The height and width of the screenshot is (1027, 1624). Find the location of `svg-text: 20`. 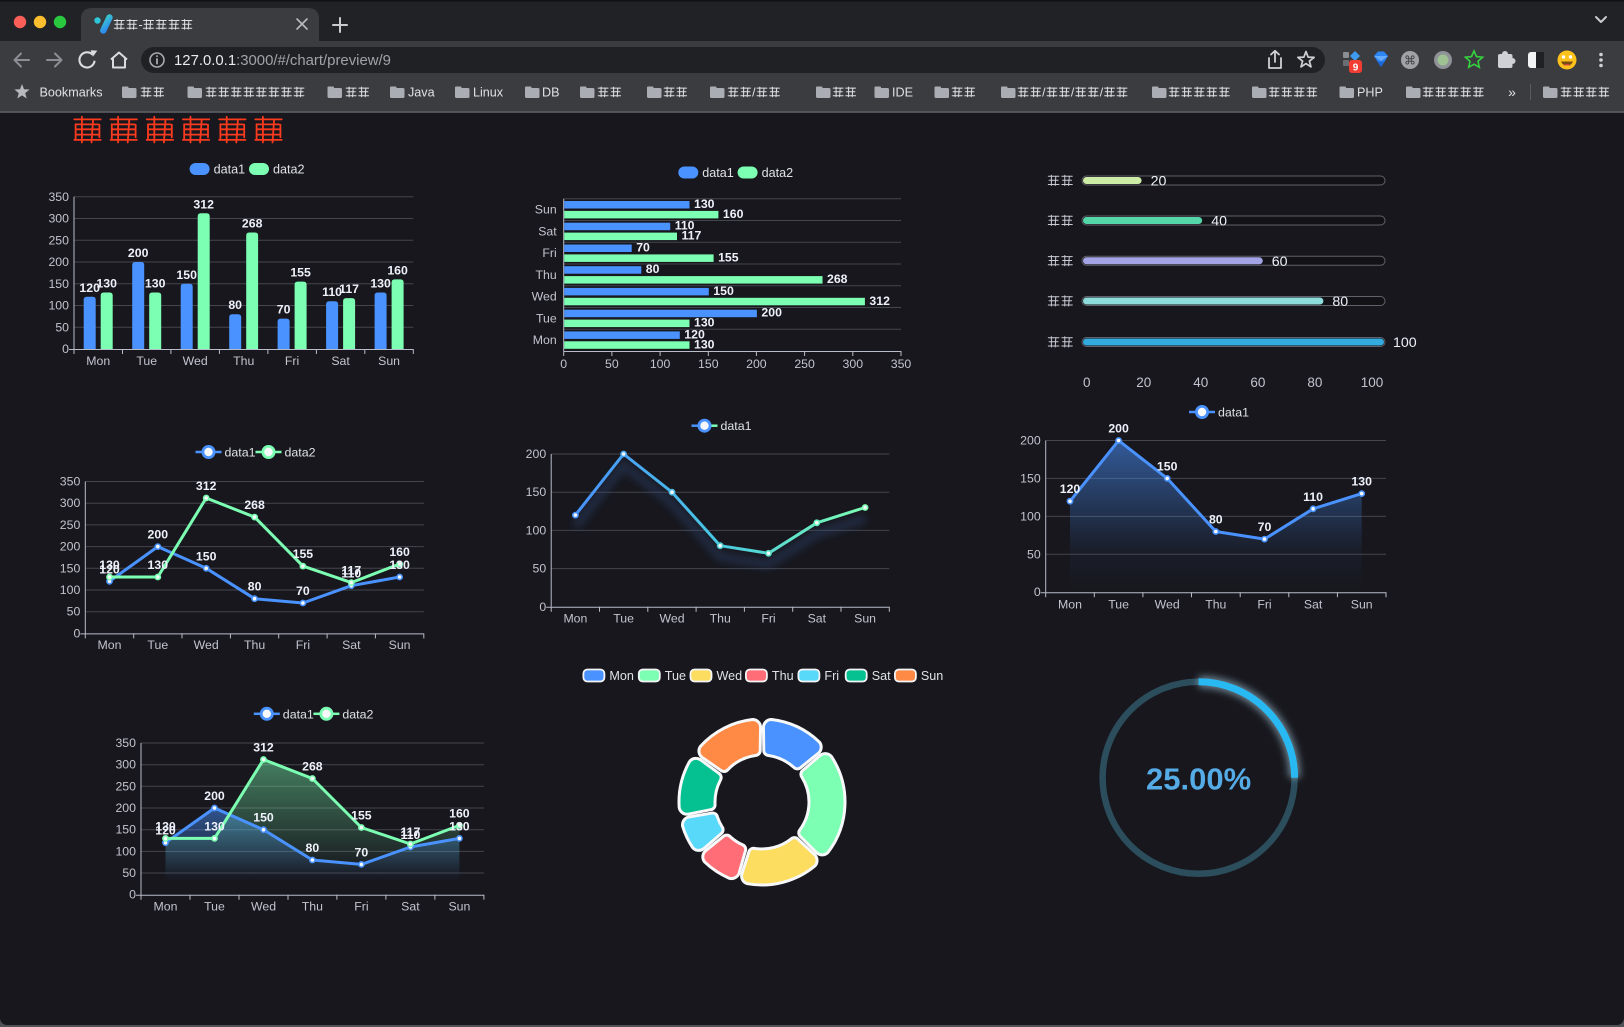

svg-text: 20 is located at coordinates (1159, 182).